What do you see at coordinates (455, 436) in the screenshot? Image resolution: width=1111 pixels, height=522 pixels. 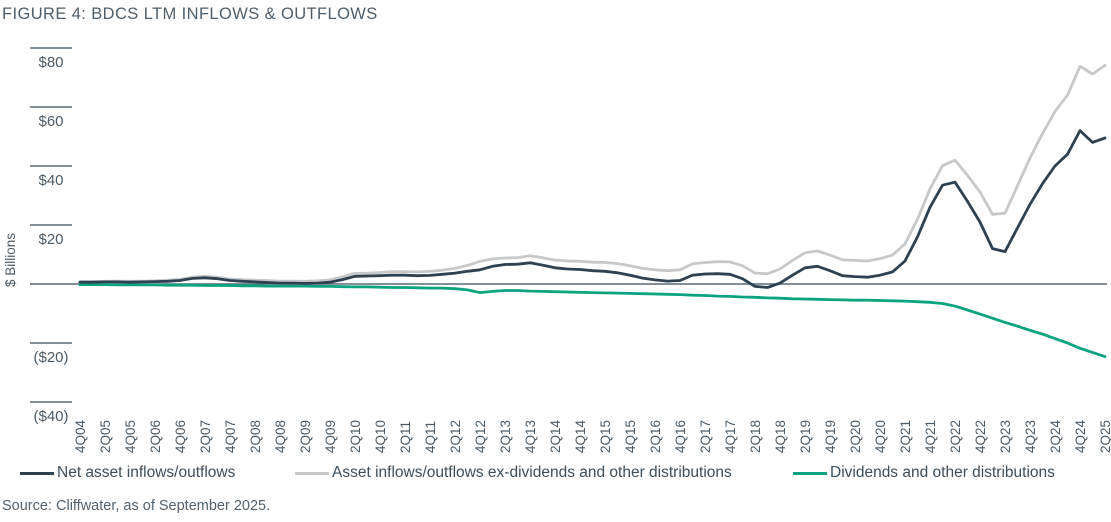 I see `x-tick-label: 2Q12` at bounding box center [455, 436].